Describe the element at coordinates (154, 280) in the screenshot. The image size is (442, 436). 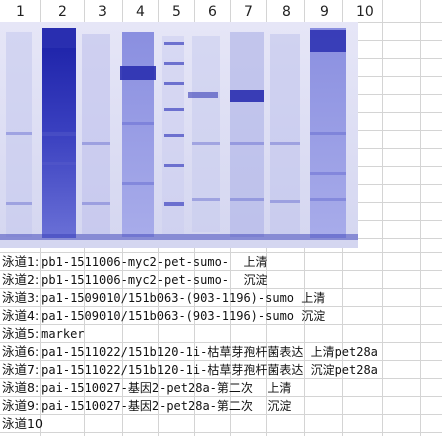
I see `lane-description: pb1-1511006-myc2-pet-sumo- 沉淀` at that location.